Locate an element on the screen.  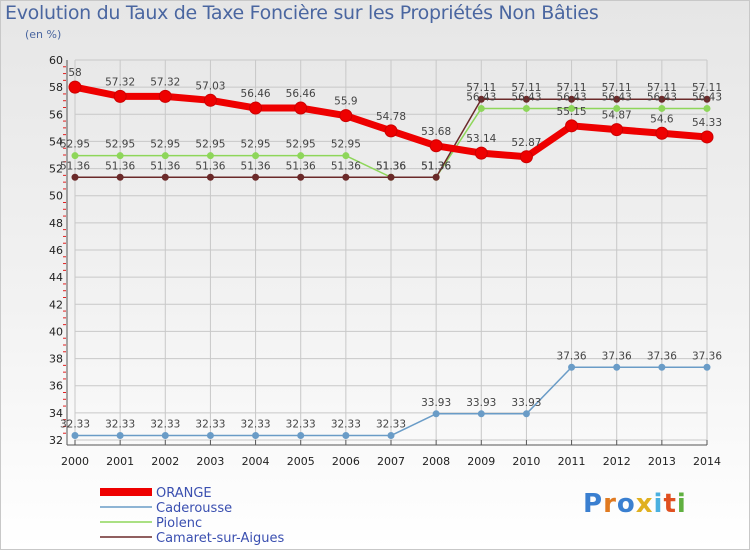
y-tick-label: 52 is located at coordinates (56, 169).